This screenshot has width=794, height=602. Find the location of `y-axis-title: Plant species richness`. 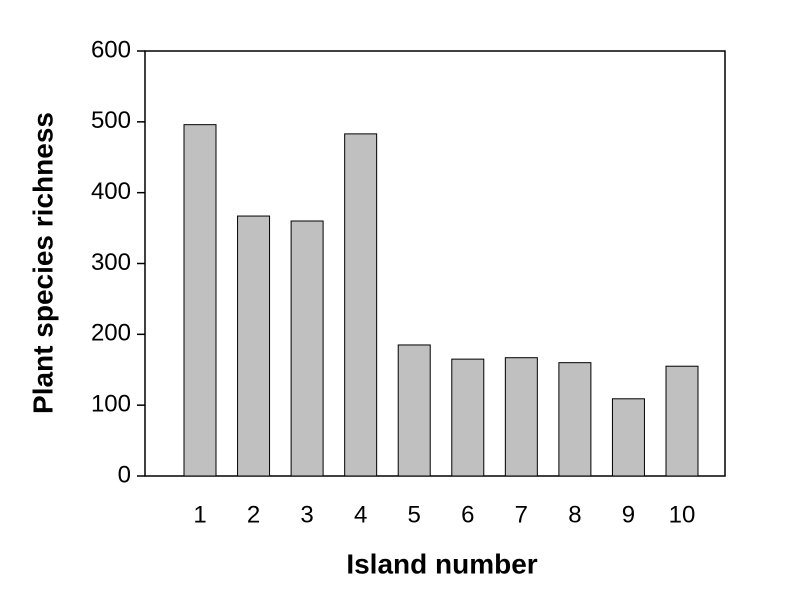

y-axis-title: Plant species richness is located at coordinates (42, 263).